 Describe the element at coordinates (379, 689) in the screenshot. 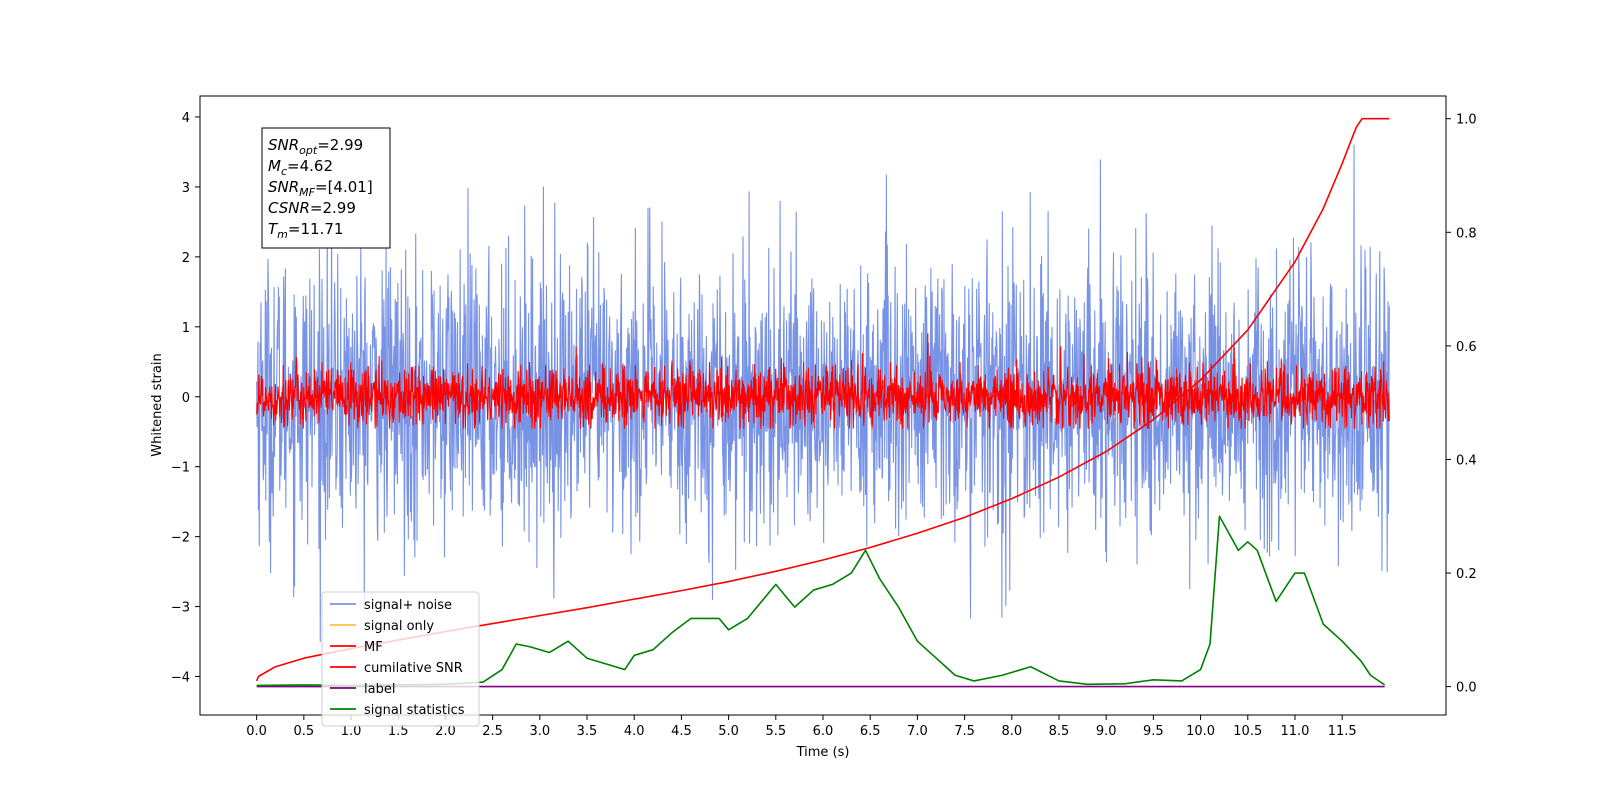

I see `legend-label: label` at that location.